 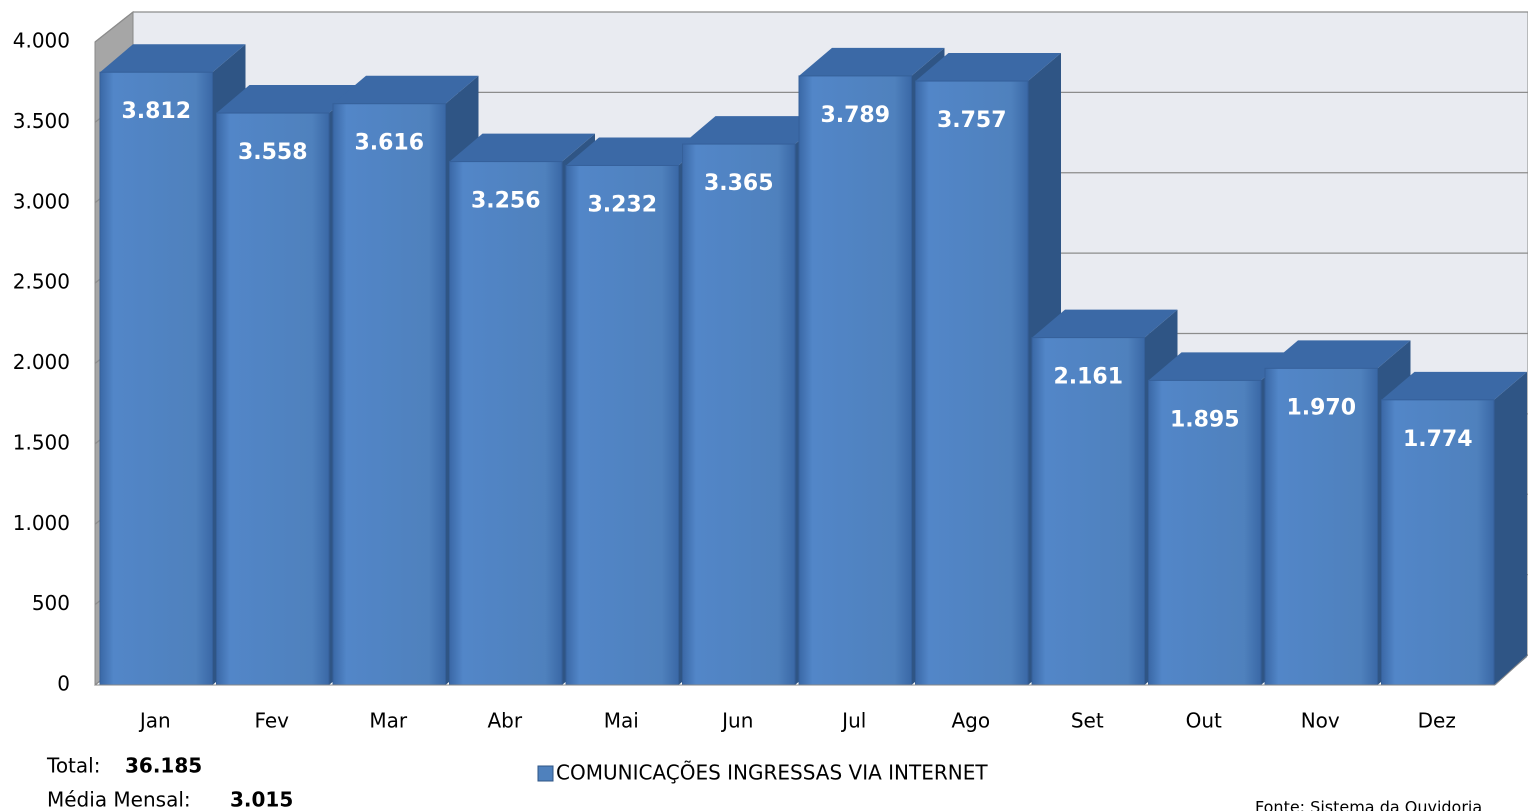 I want to click on x-tick-label: Abr, so click(x=504, y=721).